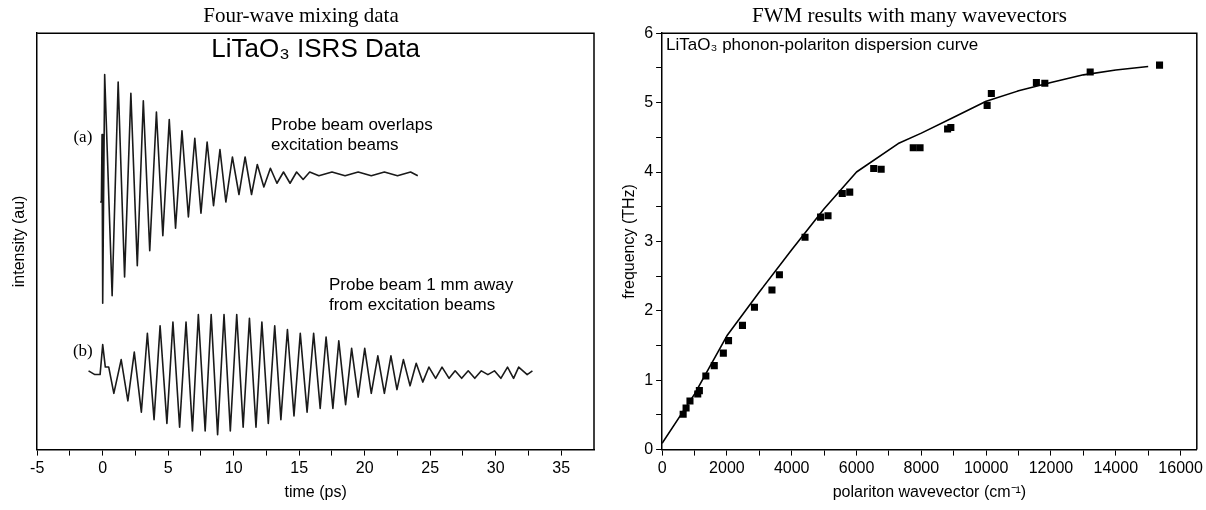 This screenshot has height=510, width=1206. I want to click on x-axis-title: polariton wavevector (cm⁻¹), so click(929, 491).